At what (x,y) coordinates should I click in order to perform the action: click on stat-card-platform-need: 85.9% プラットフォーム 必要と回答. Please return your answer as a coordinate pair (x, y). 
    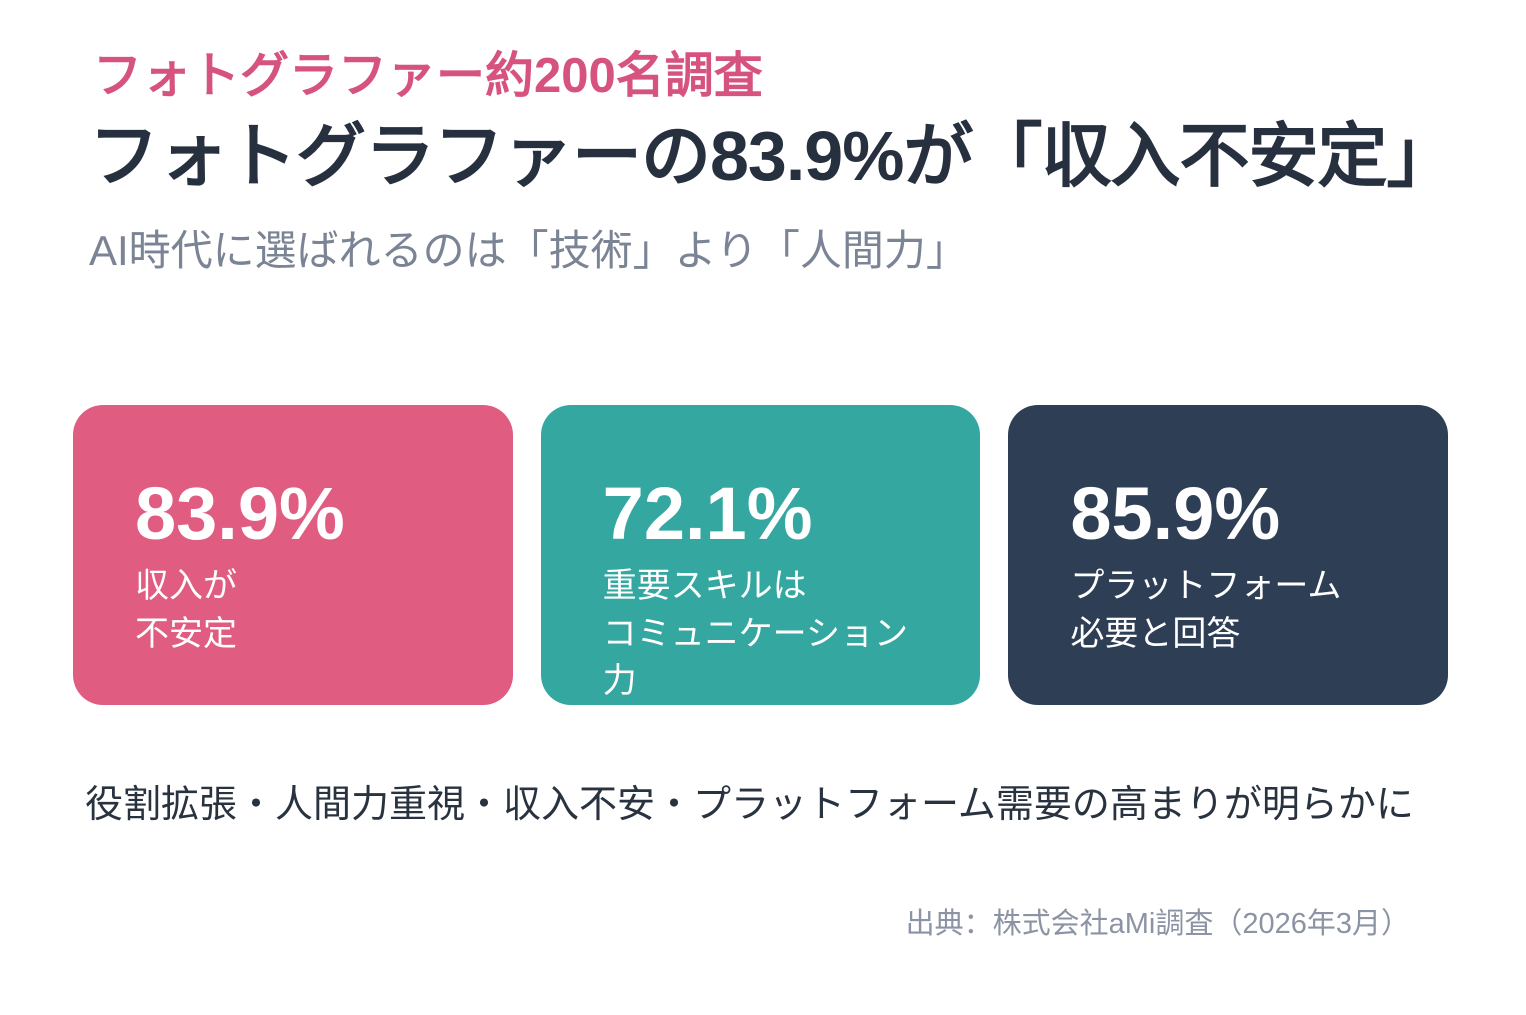
    Looking at the image, I should click on (1228, 555).